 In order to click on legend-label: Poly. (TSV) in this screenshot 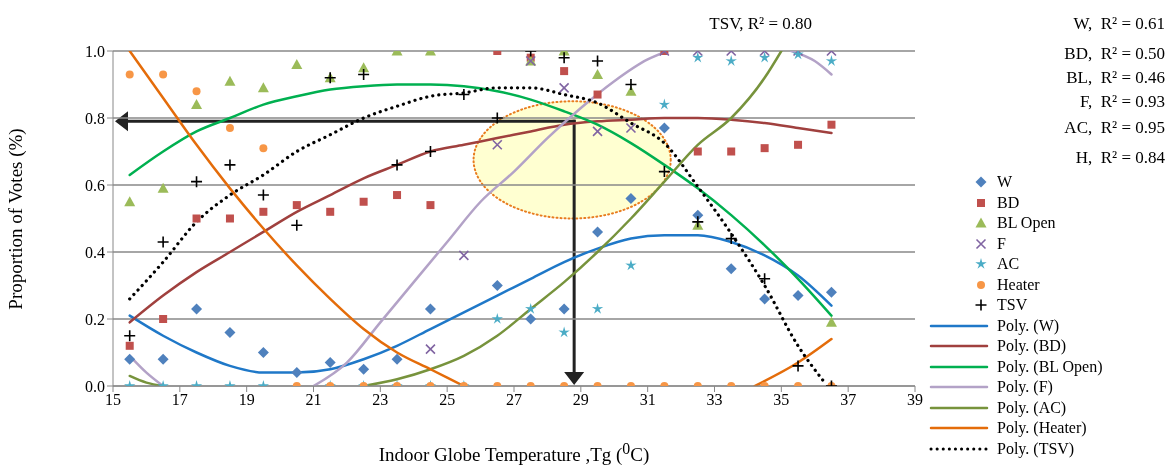, I will do `click(1036, 448)`.